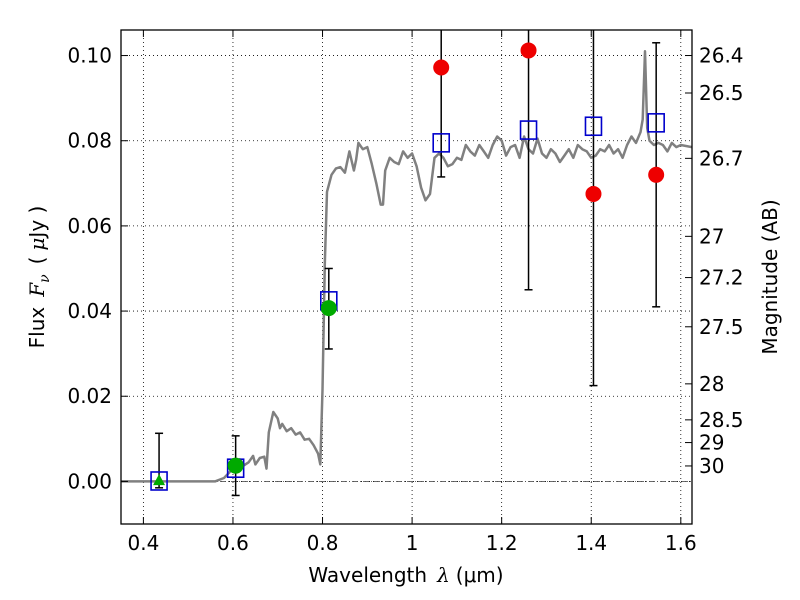  I want to click on x-tick-label: 1.2, so click(502, 543).